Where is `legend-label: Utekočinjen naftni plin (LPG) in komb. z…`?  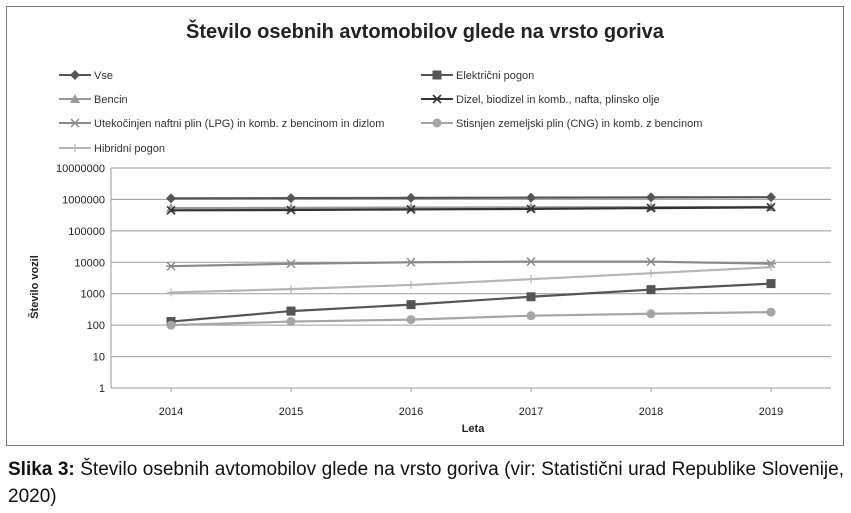
legend-label: Utekočinjen naftni plin (LPG) in komb. z… is located at coordinates (239, 124).